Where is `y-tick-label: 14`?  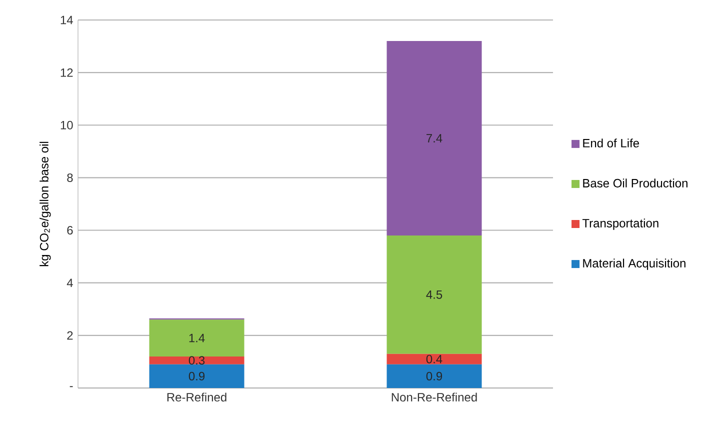 y-tick-label: 14 is located at coordinates (66, 20).